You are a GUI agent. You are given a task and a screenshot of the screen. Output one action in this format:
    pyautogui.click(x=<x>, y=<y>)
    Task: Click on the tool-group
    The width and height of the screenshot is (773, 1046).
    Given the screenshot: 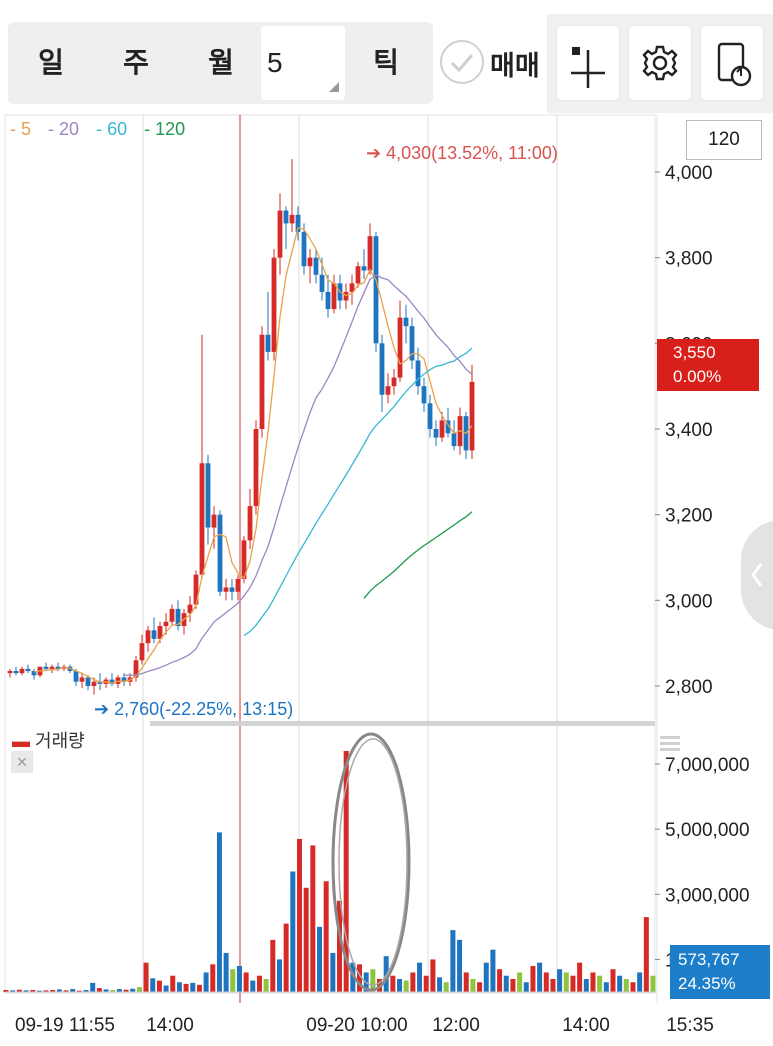 What is the action you would take?
    pyautogui.click(x=660, y=63)
    